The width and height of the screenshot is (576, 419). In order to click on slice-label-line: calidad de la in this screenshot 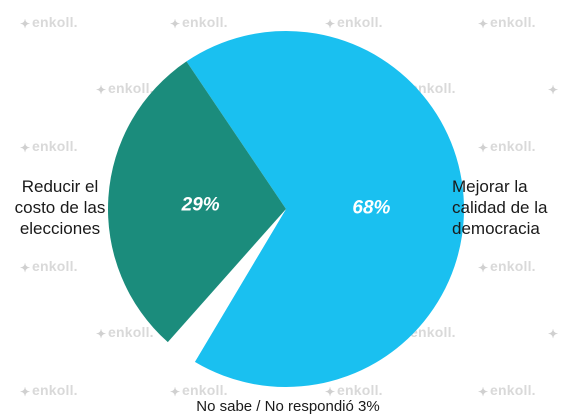, I will do `click(500, 207)`.